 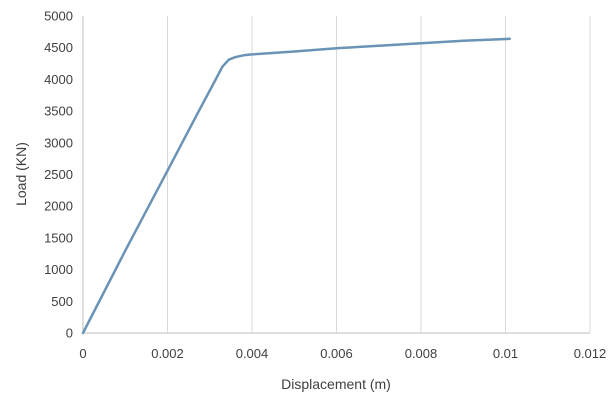 What do you see at coordinates (58, 111) in the screenshot?
I see `y-tick-label: 3500` at bounding box center [58, 111].